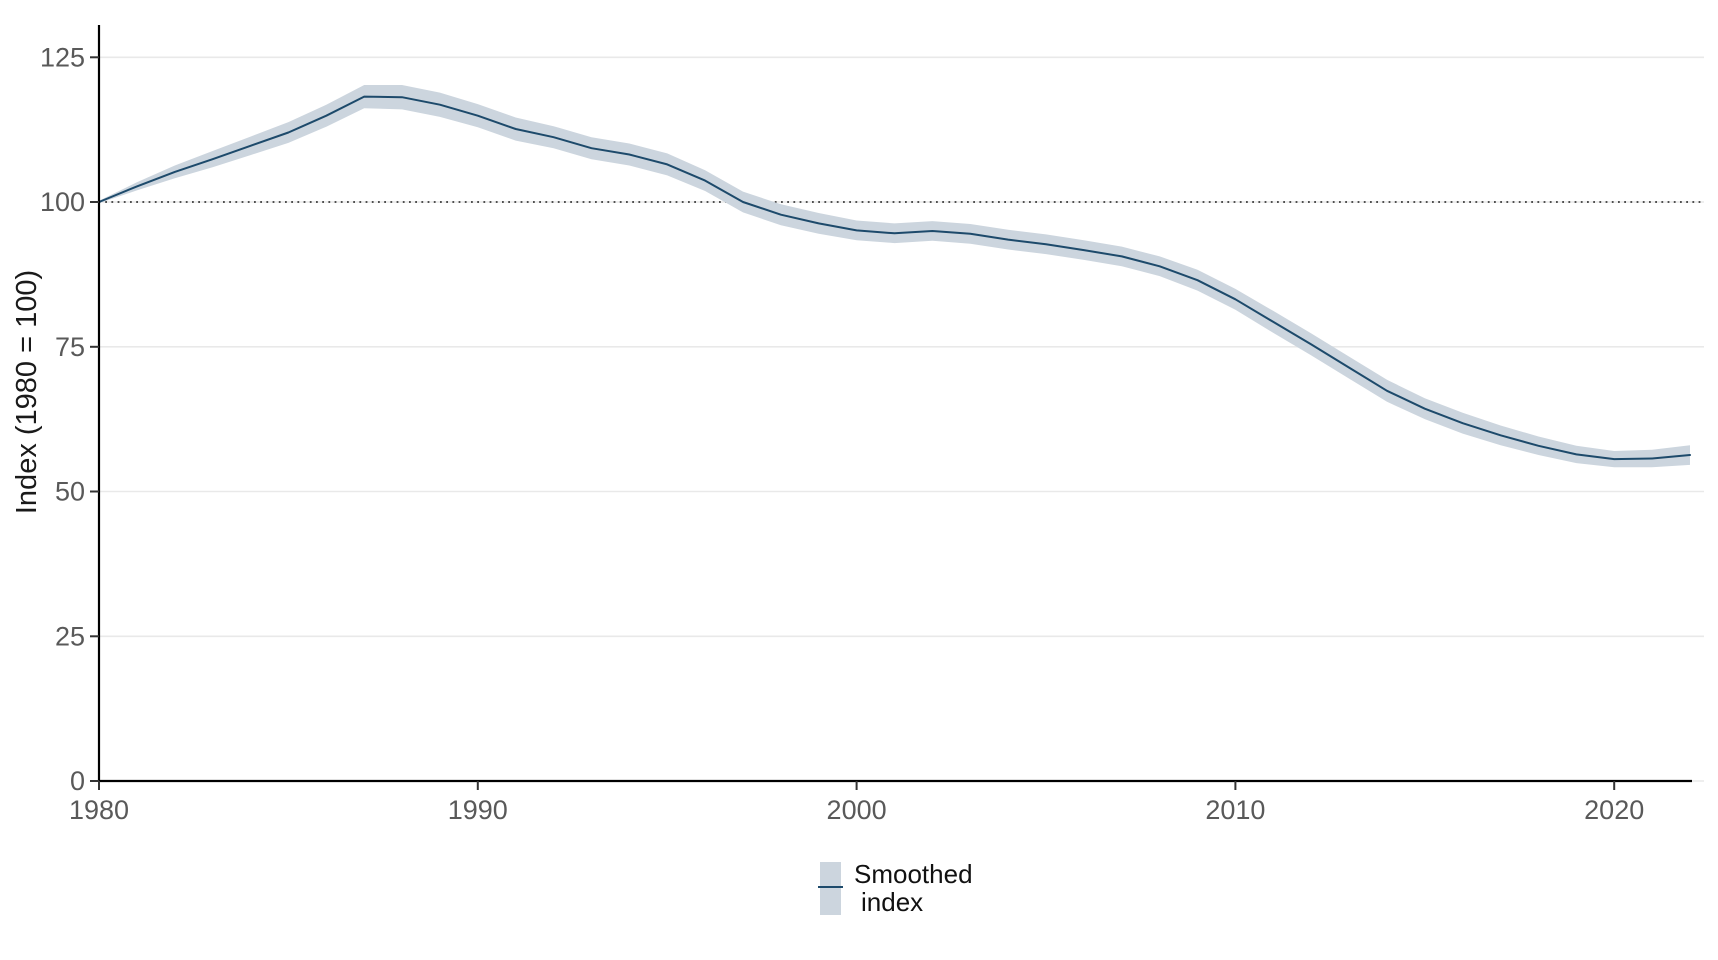  I want to click on x-tick-label-1980: 1980, so click(99, 810).